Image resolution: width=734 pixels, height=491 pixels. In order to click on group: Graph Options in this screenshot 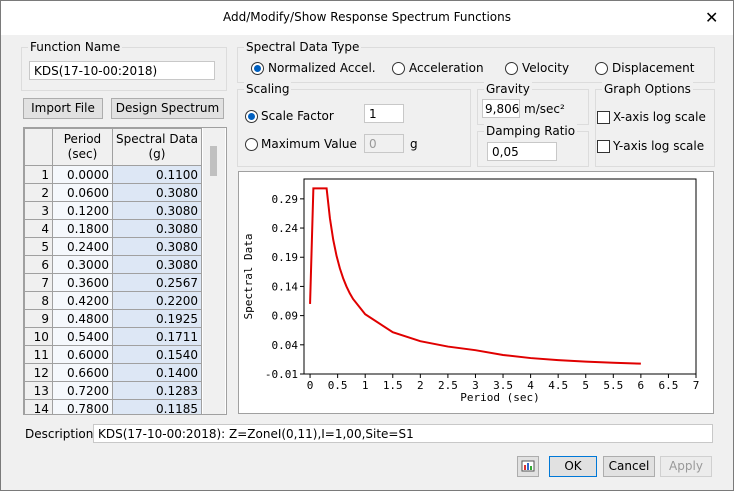, I will do `click(655, 124)`.